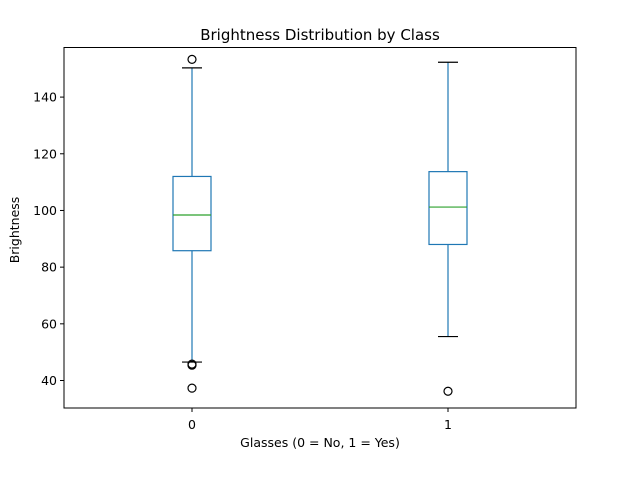 This screenshot has height=480, width=640. I want to click on chart-title: Brightness Distribution by Class, so click(320, 35).